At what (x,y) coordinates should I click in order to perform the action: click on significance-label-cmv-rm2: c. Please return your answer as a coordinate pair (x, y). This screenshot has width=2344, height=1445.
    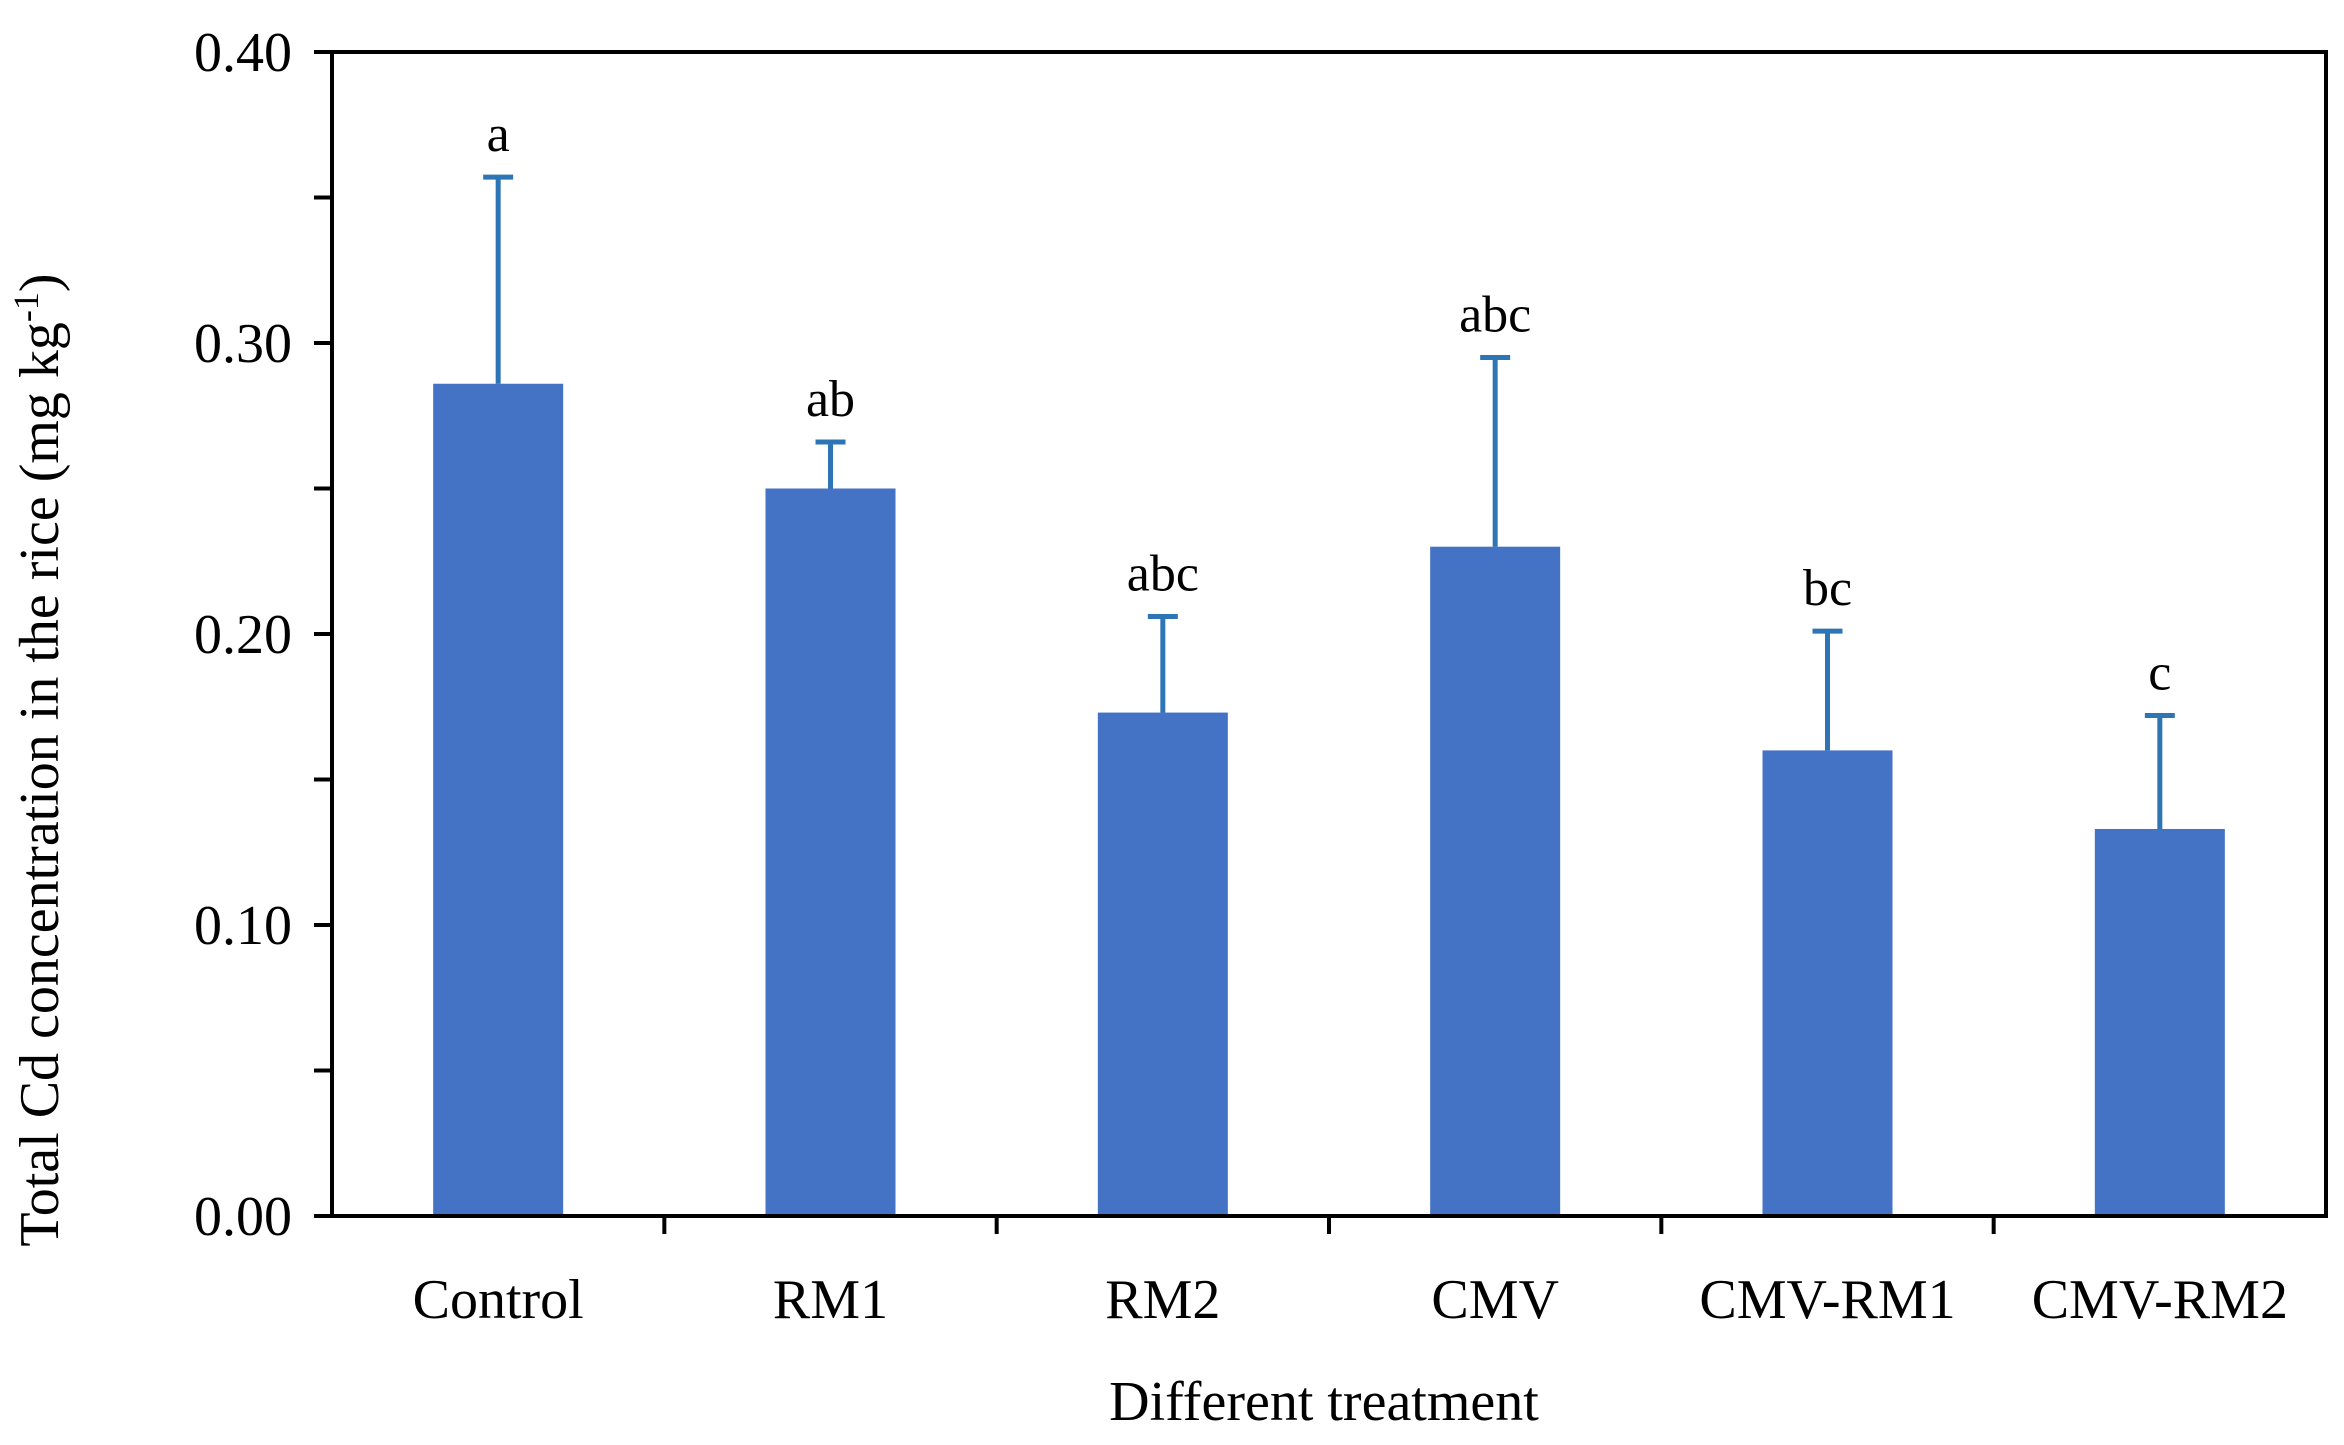
    Looking at the image, I should click on (2159, 672).